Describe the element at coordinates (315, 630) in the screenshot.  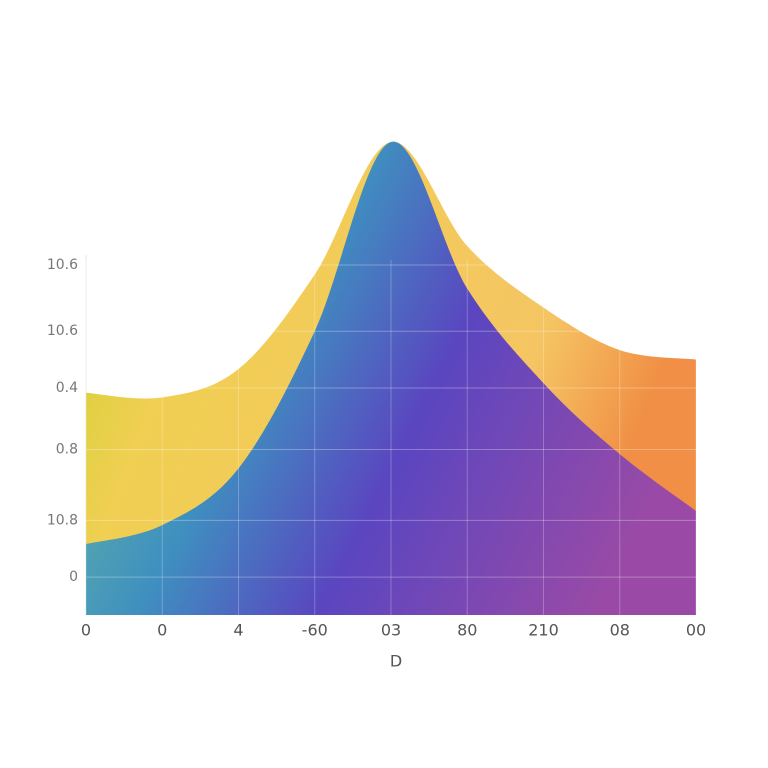
I see `x-tick-label: -60` at that location.